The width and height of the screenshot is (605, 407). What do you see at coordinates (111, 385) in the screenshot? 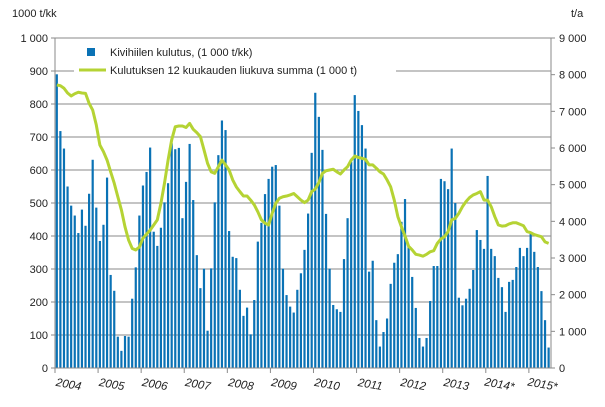
I see `year-label: 2005` at bounding box center [111, 385].